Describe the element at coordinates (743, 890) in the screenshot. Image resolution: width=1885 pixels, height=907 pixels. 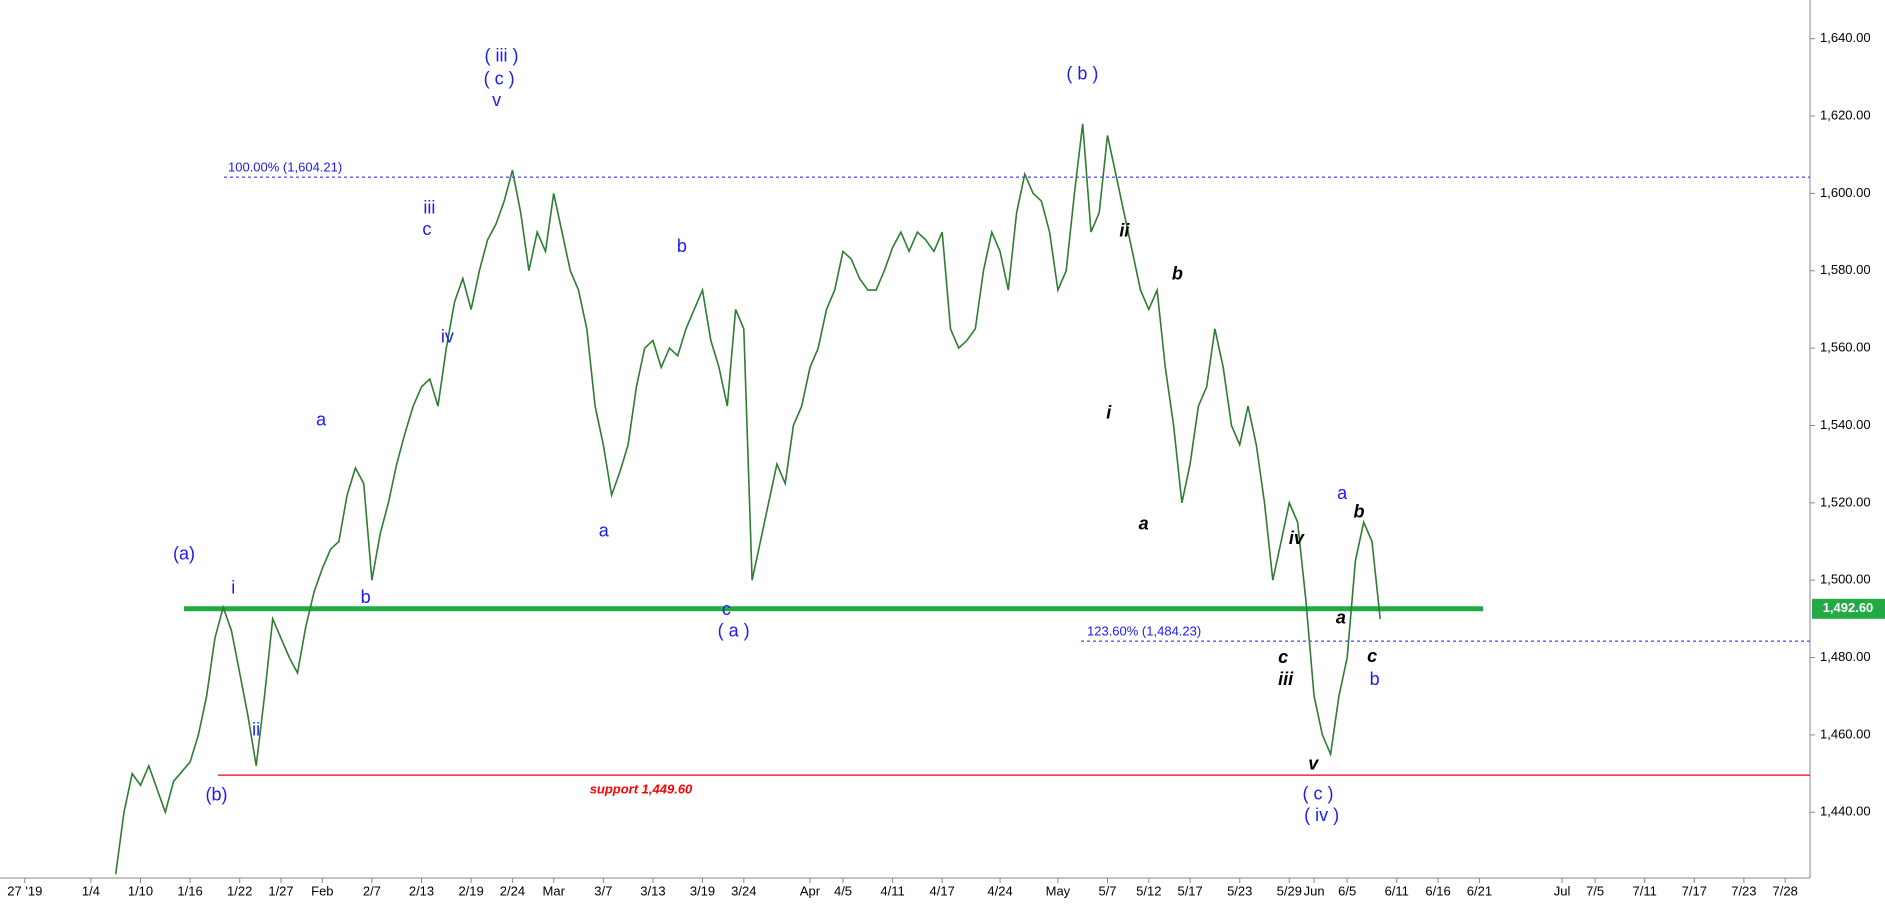
I see `x-tick-label: 3/24` at that location.